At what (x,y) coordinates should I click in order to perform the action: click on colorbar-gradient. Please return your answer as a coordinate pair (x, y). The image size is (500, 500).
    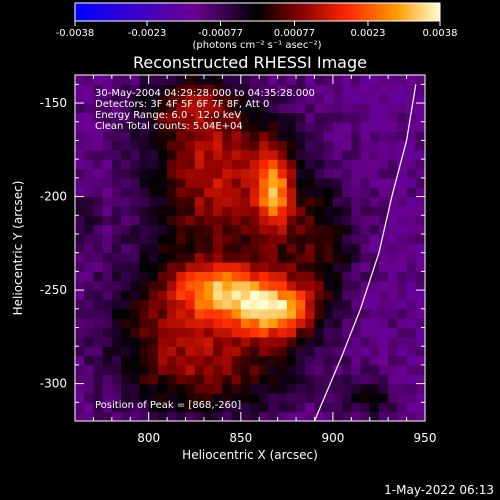
    Looking at the image, I should click on (257, 12).